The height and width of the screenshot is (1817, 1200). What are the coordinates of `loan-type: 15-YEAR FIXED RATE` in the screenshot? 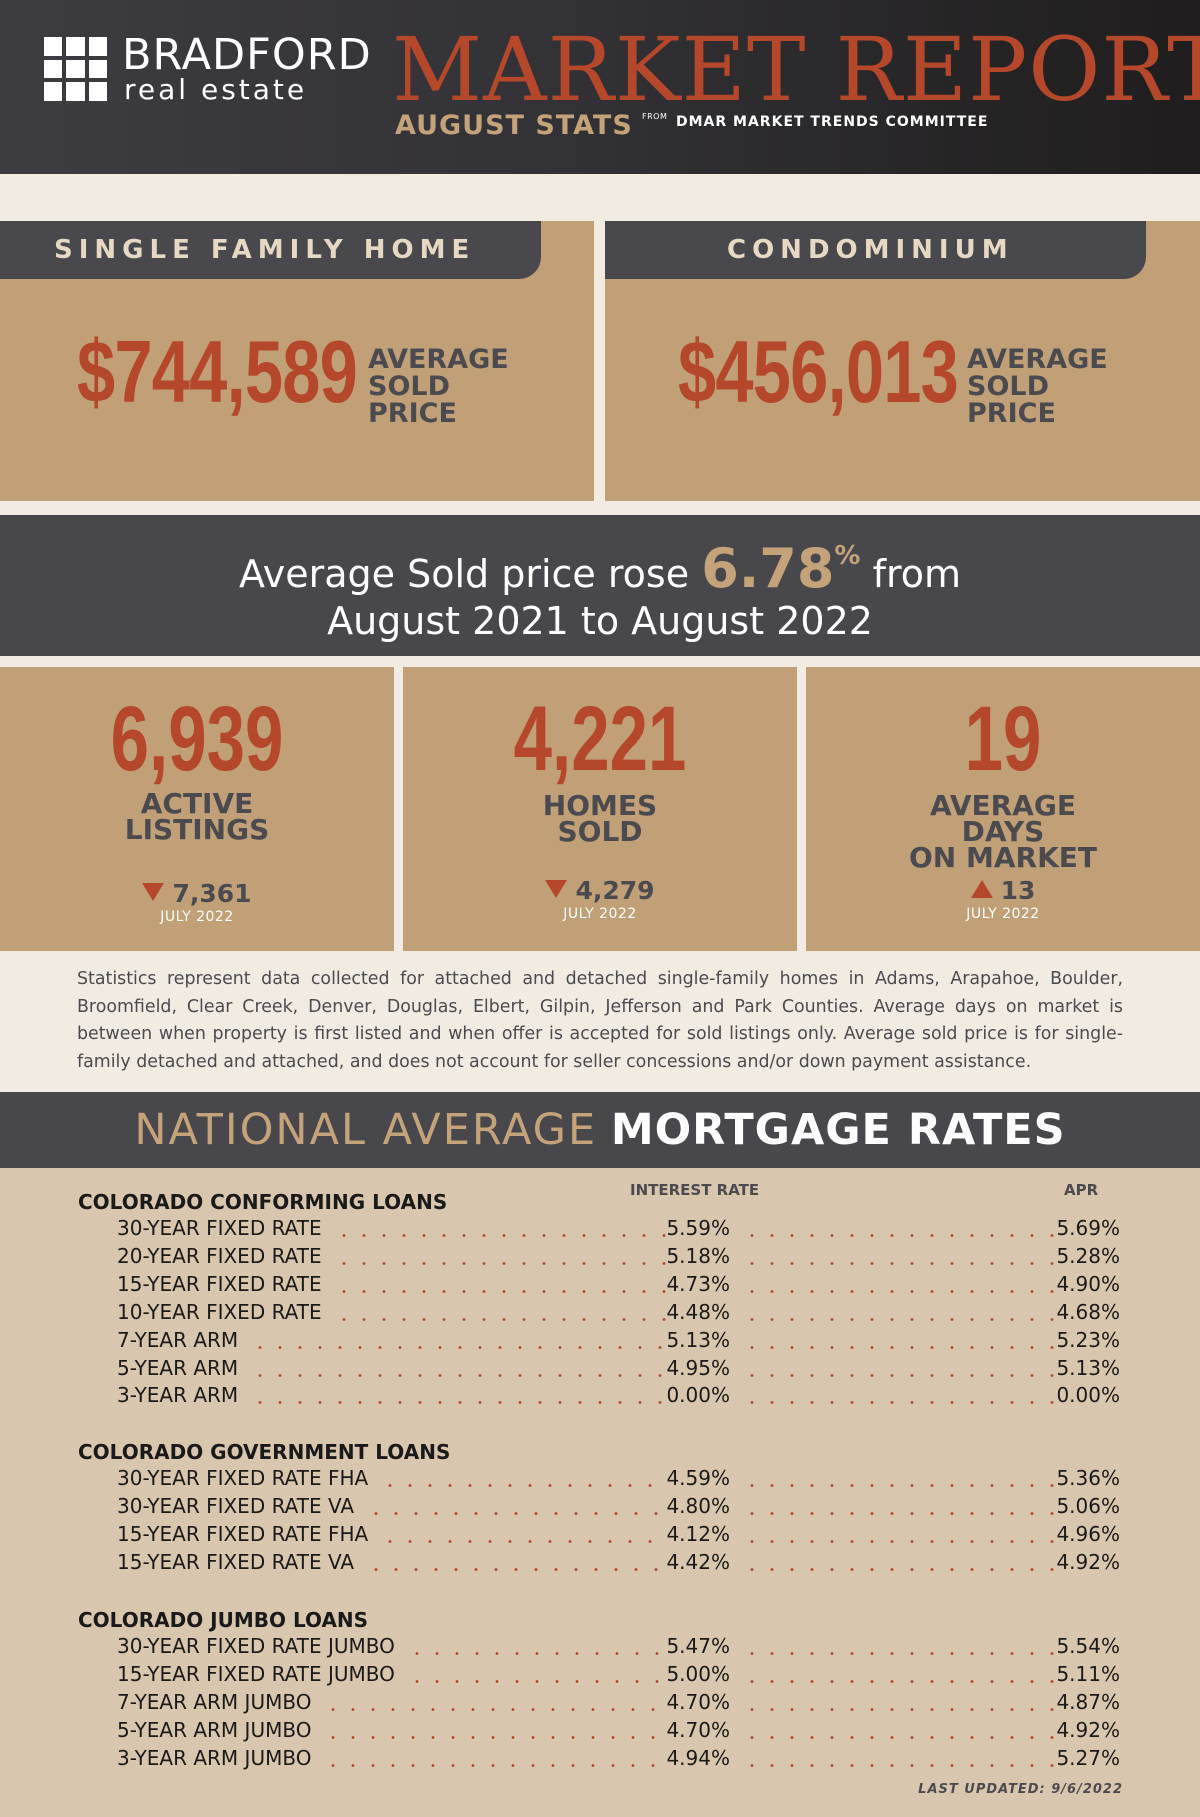 It's located at (219, 1283).